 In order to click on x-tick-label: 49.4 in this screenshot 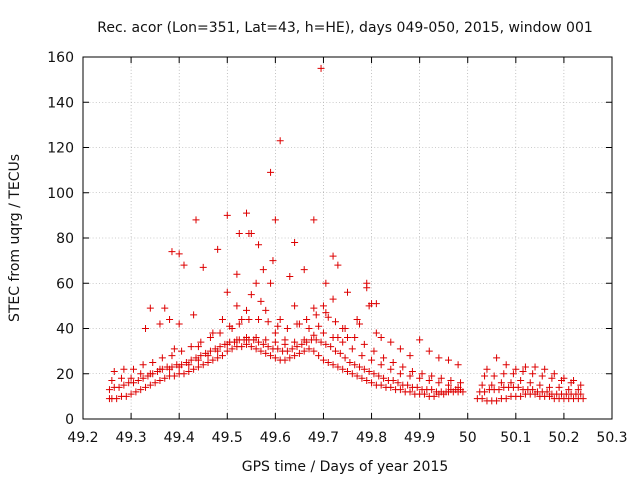, I will do `click(179, 438)`.